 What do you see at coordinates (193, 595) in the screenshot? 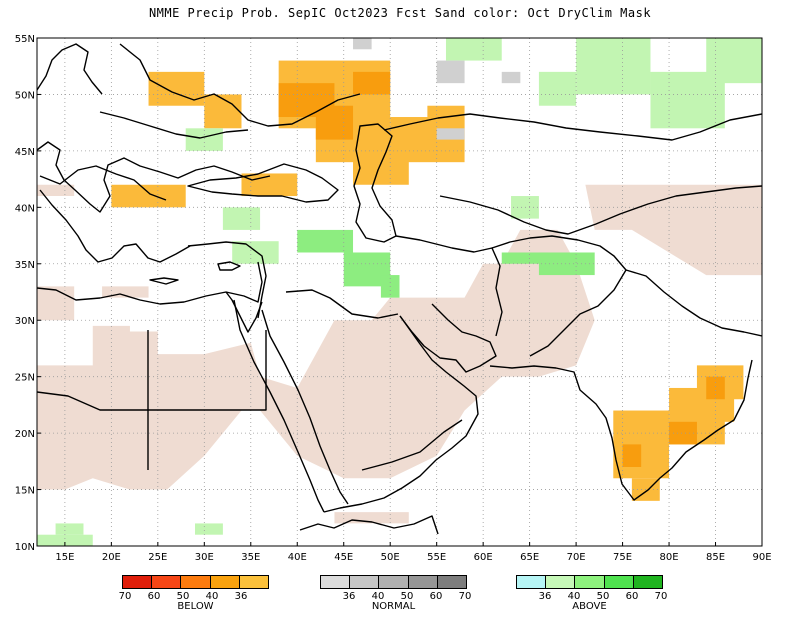
I see `below-legend: 70 60 50 40 36 BELOW` at bounding box center [193, 595].